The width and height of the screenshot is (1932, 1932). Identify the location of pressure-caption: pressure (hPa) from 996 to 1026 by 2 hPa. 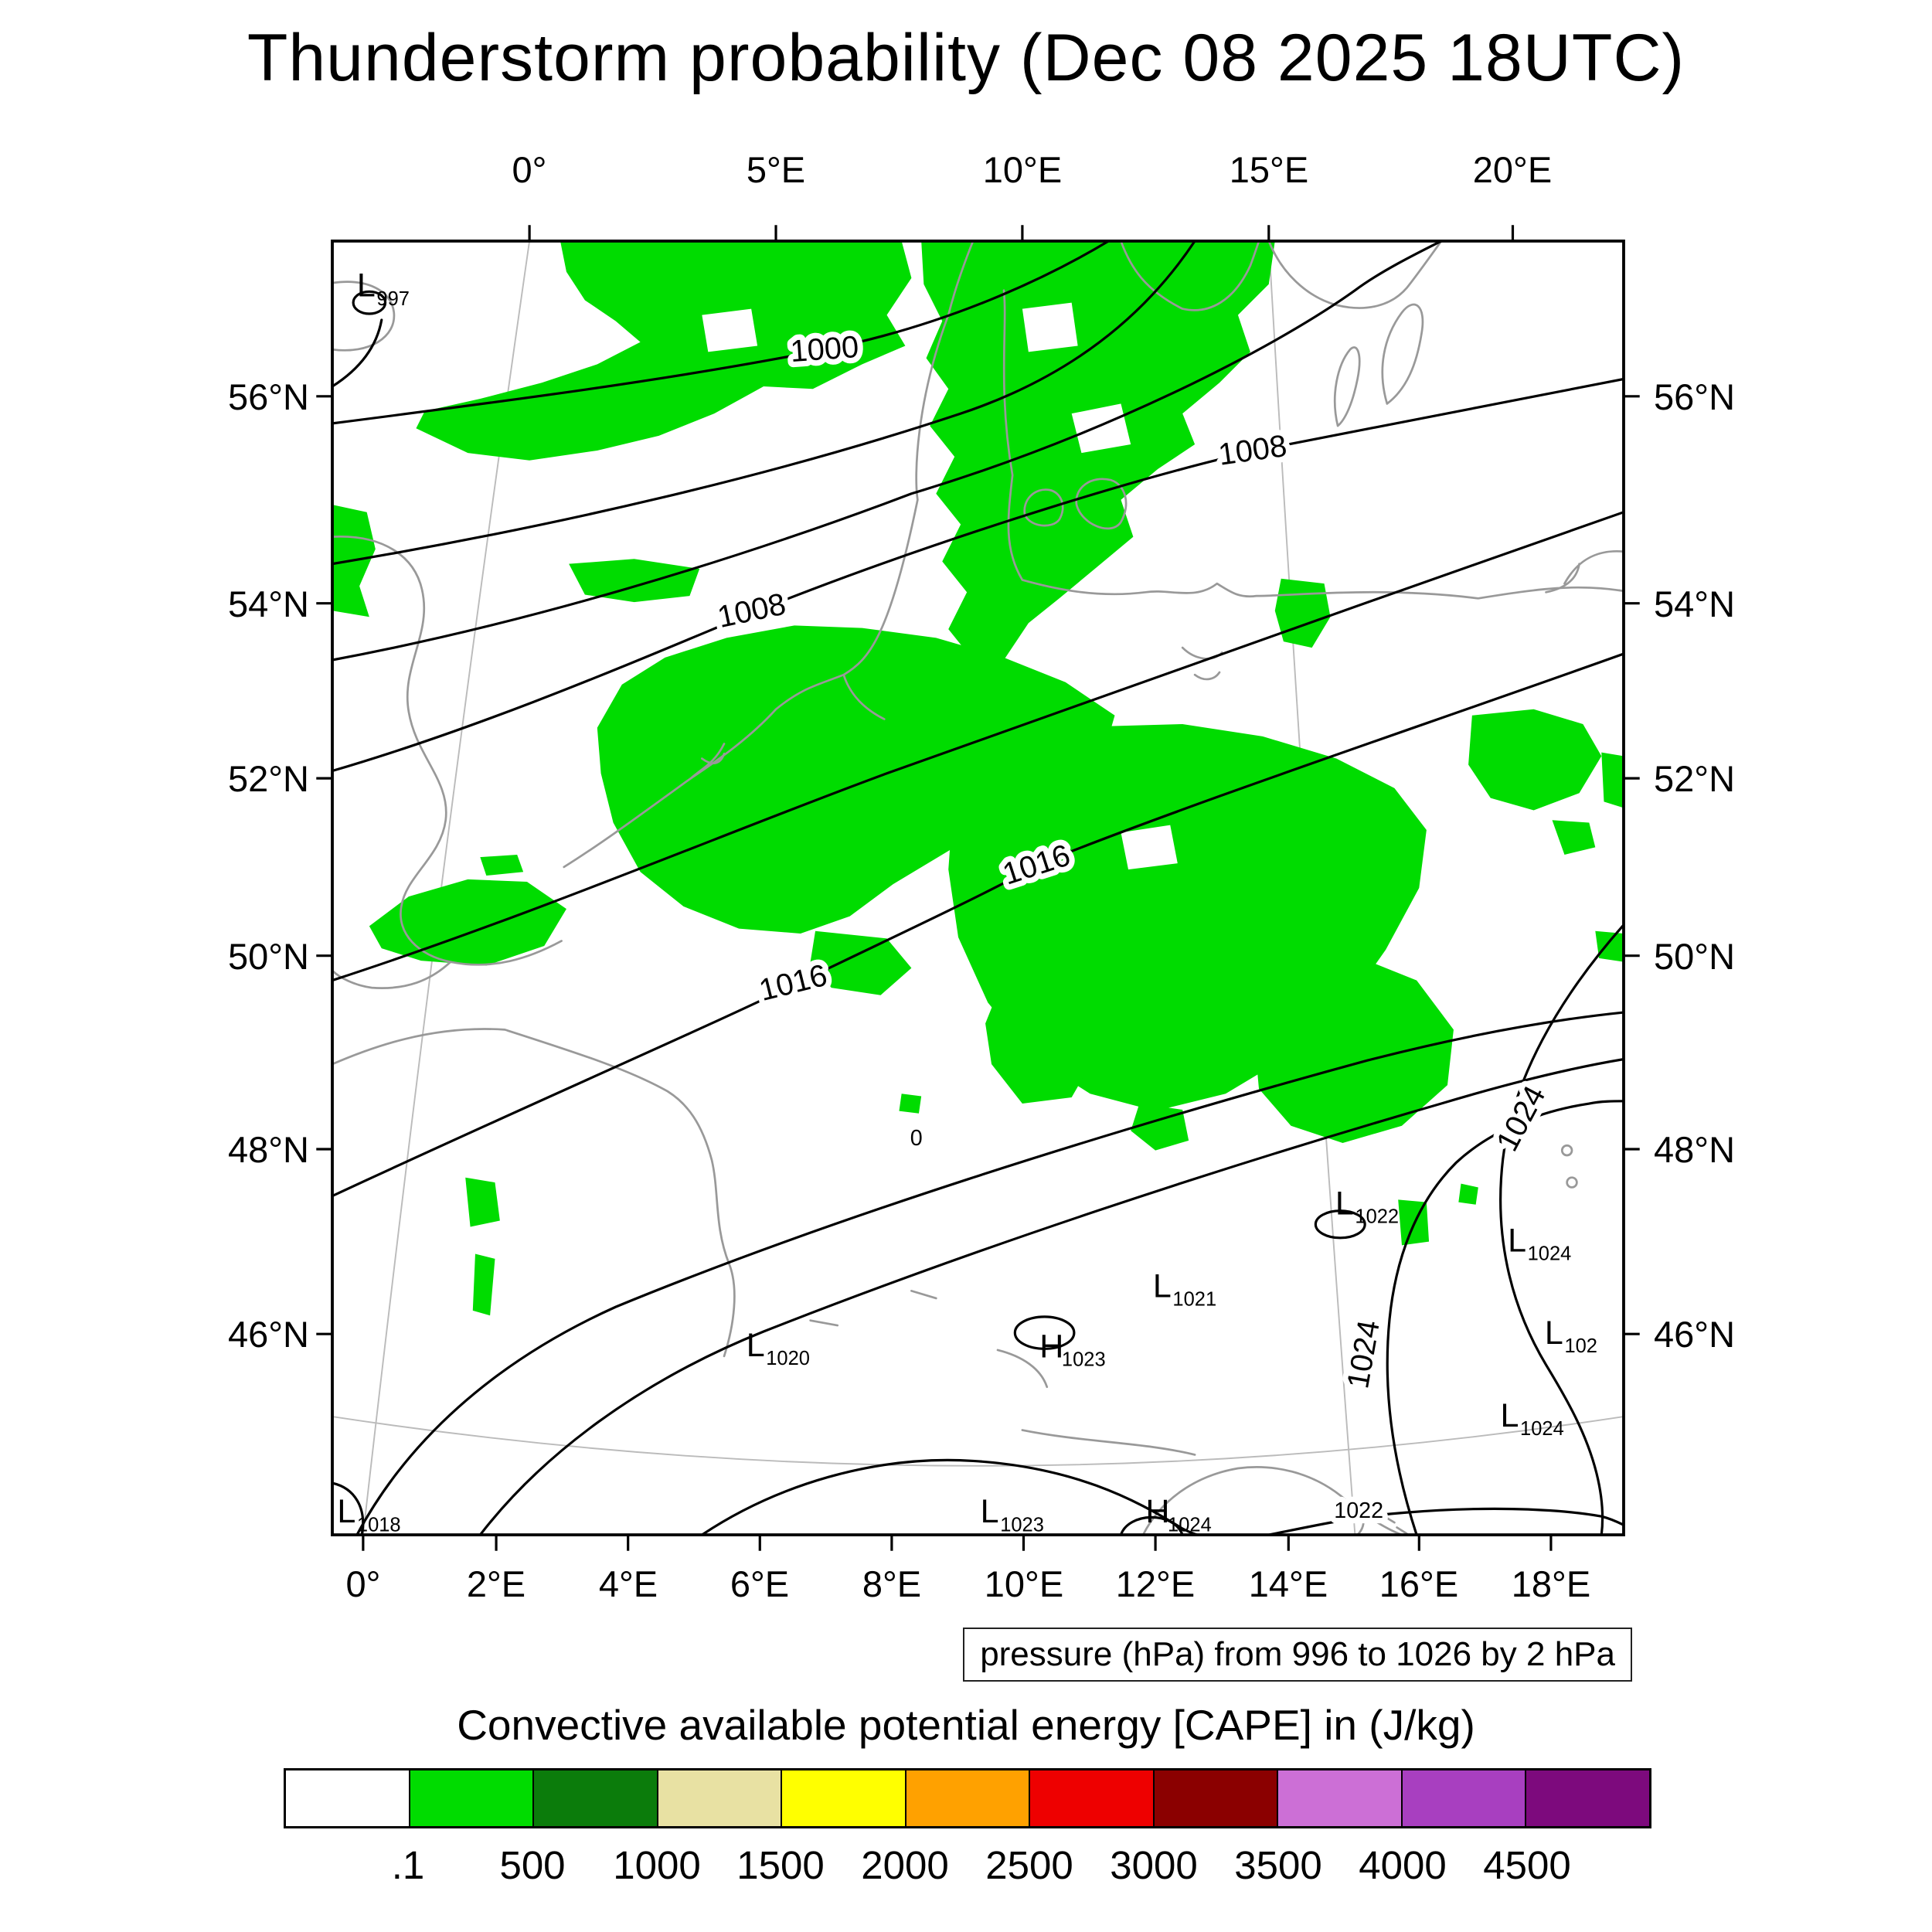
(1298, 1655).